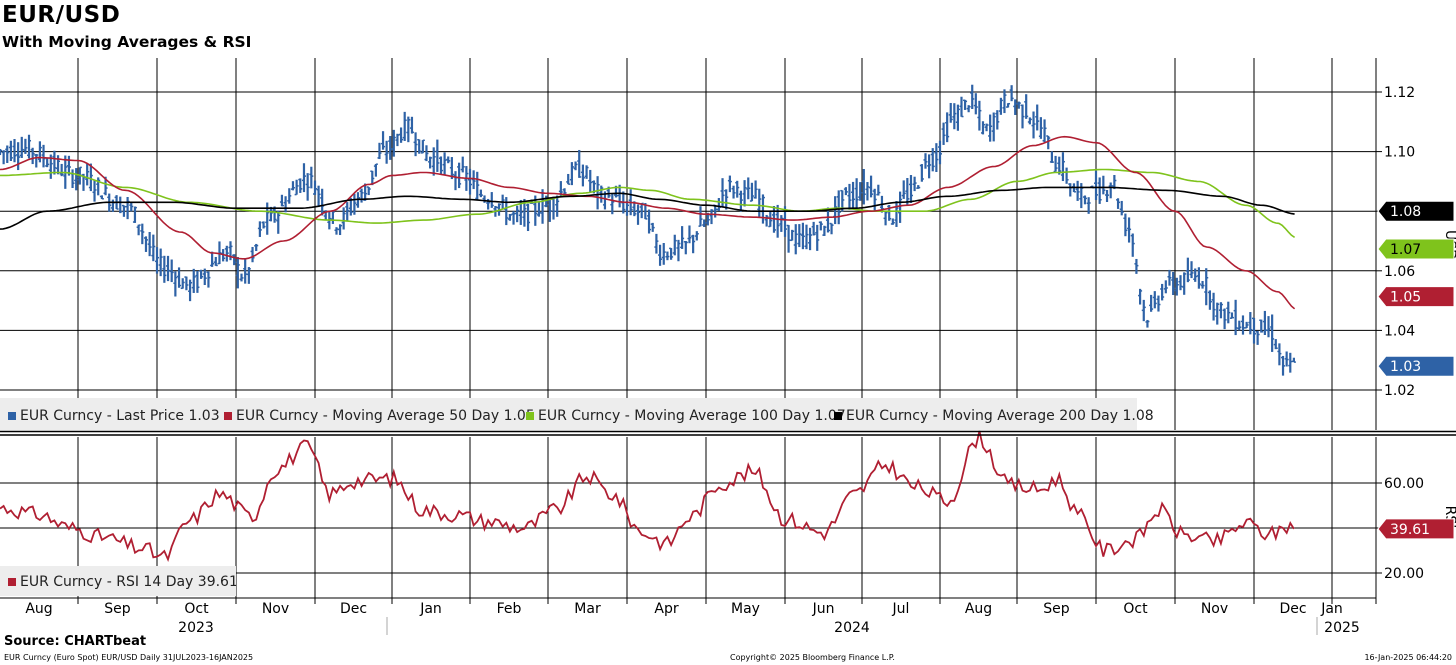 Image resolution: width=1456 pixels, height=665 pixels. Describe the element at coordinates (1342, 628) in the screenshot. I see `year-label: 2025` at that location.